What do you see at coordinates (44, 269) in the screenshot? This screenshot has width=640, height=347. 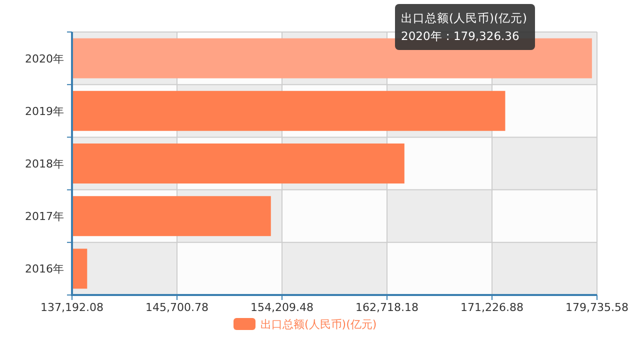 I see `y-tick-label: 2016年` at bounding box center [44, 269].